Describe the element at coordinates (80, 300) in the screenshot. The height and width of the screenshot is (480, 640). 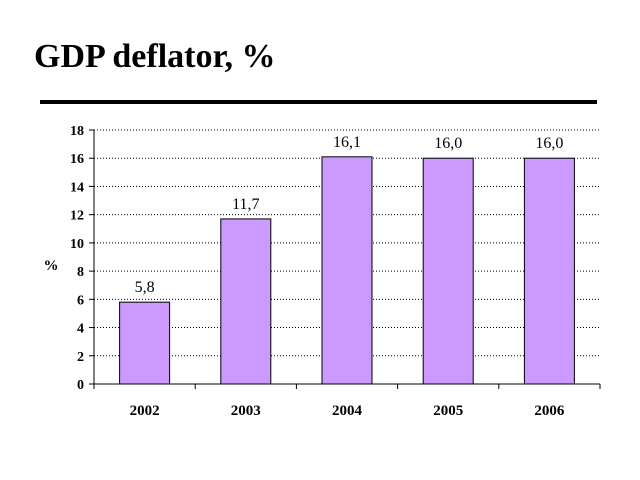
I see `y-tick-label: 6` at that location.